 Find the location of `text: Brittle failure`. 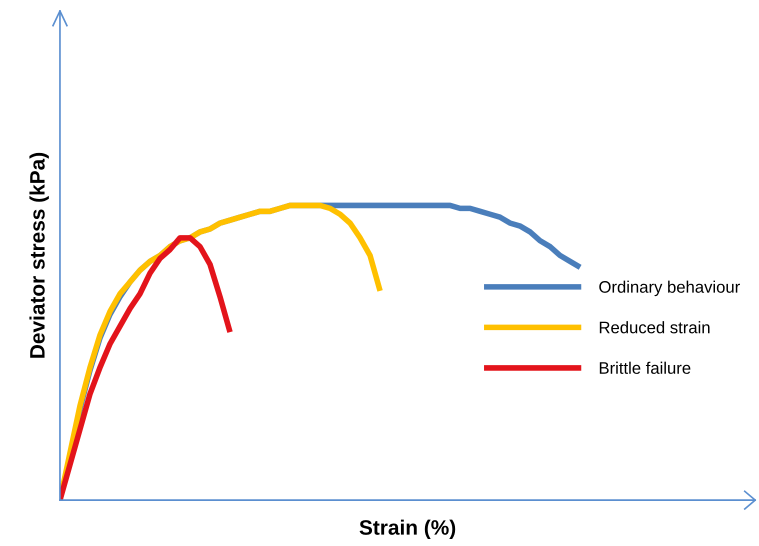

text: Brittle failure is located at coordinates (645, 368).